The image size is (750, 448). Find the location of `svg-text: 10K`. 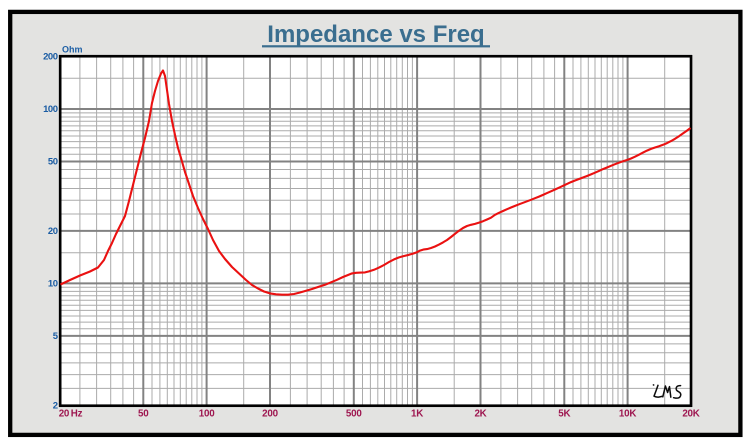

svg-text: 10K is located at coordinates (627, 414).